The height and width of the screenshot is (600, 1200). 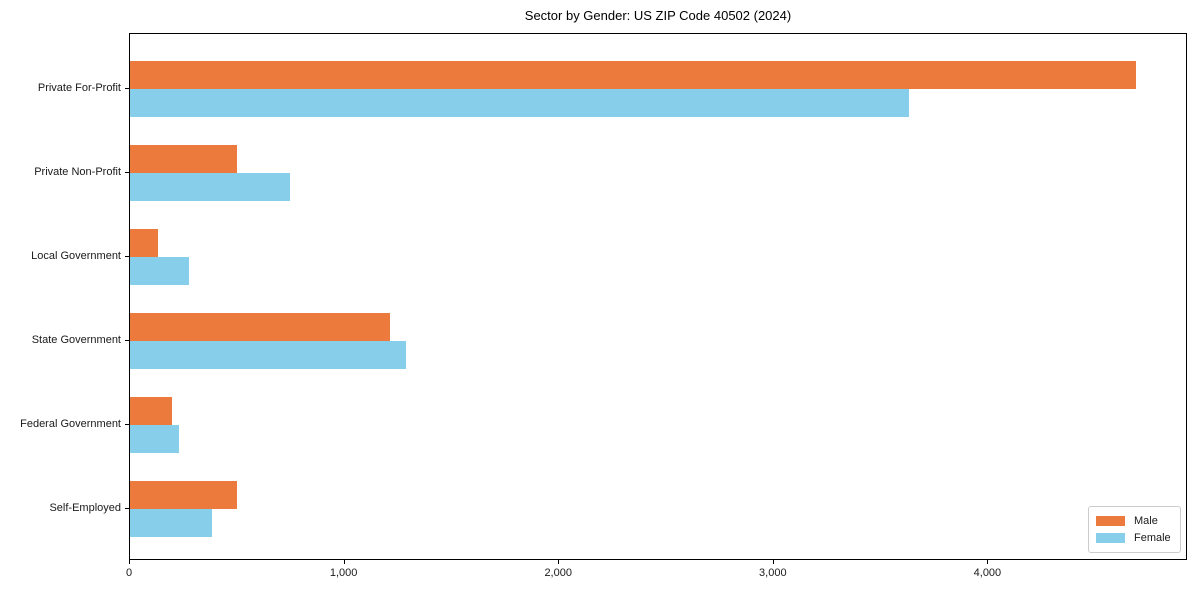 I want to click on x-axis-label-5: 4,000, so click(x=987, y=573).